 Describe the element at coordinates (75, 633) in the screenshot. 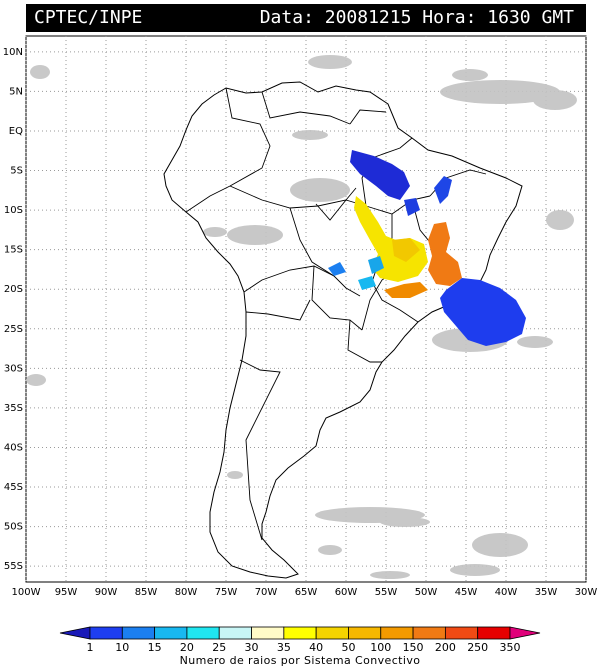

I see `colorbar-arrow-left` at that location.